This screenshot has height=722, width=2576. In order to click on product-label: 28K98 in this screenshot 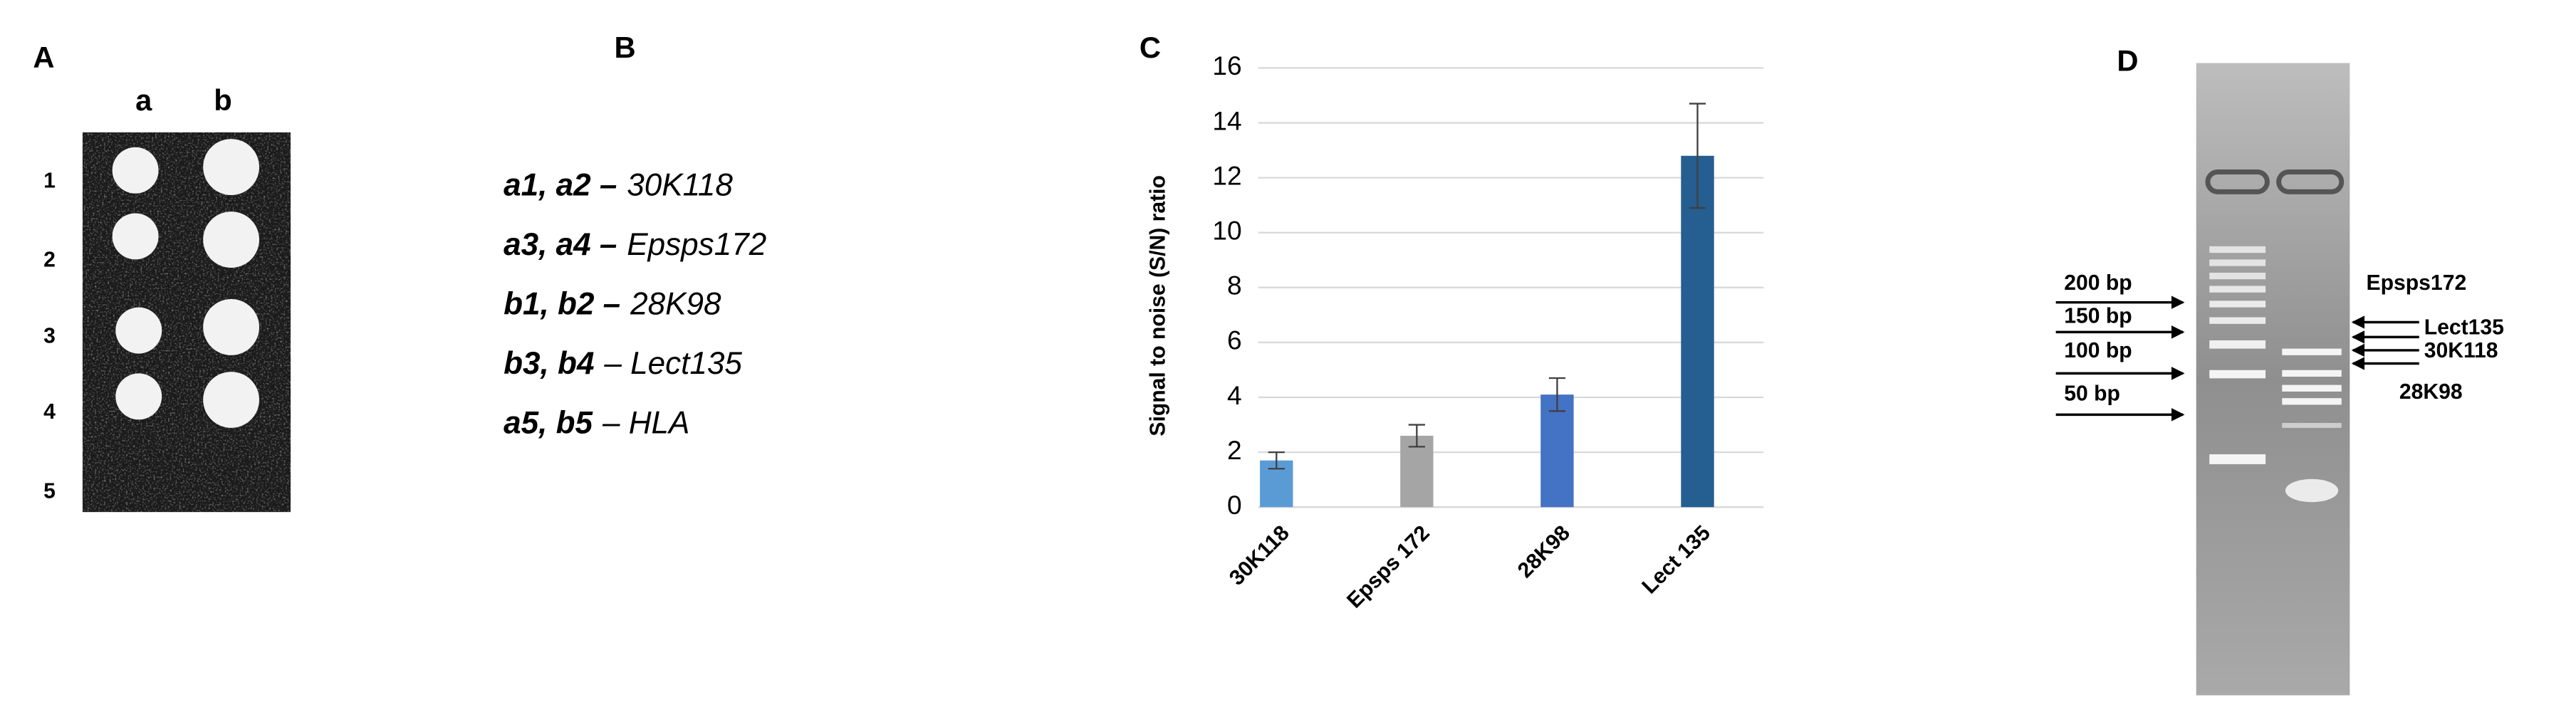, I will do `click(2431, 392)`.